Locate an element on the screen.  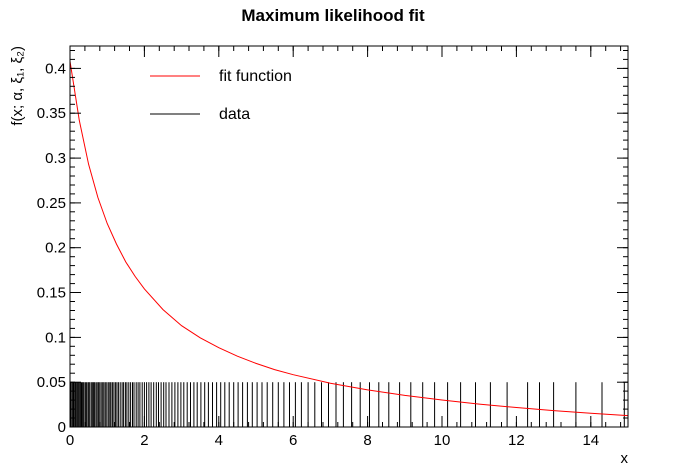
x-tick-label: 12 is located at coordinates (516, 440).